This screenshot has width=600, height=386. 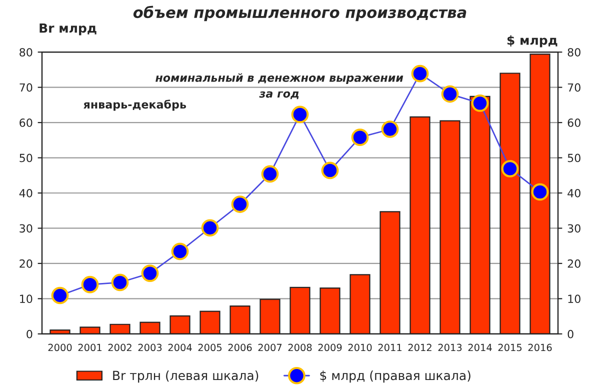 I want to click on x-tick-label: 2003, so click(x=150, y=348).